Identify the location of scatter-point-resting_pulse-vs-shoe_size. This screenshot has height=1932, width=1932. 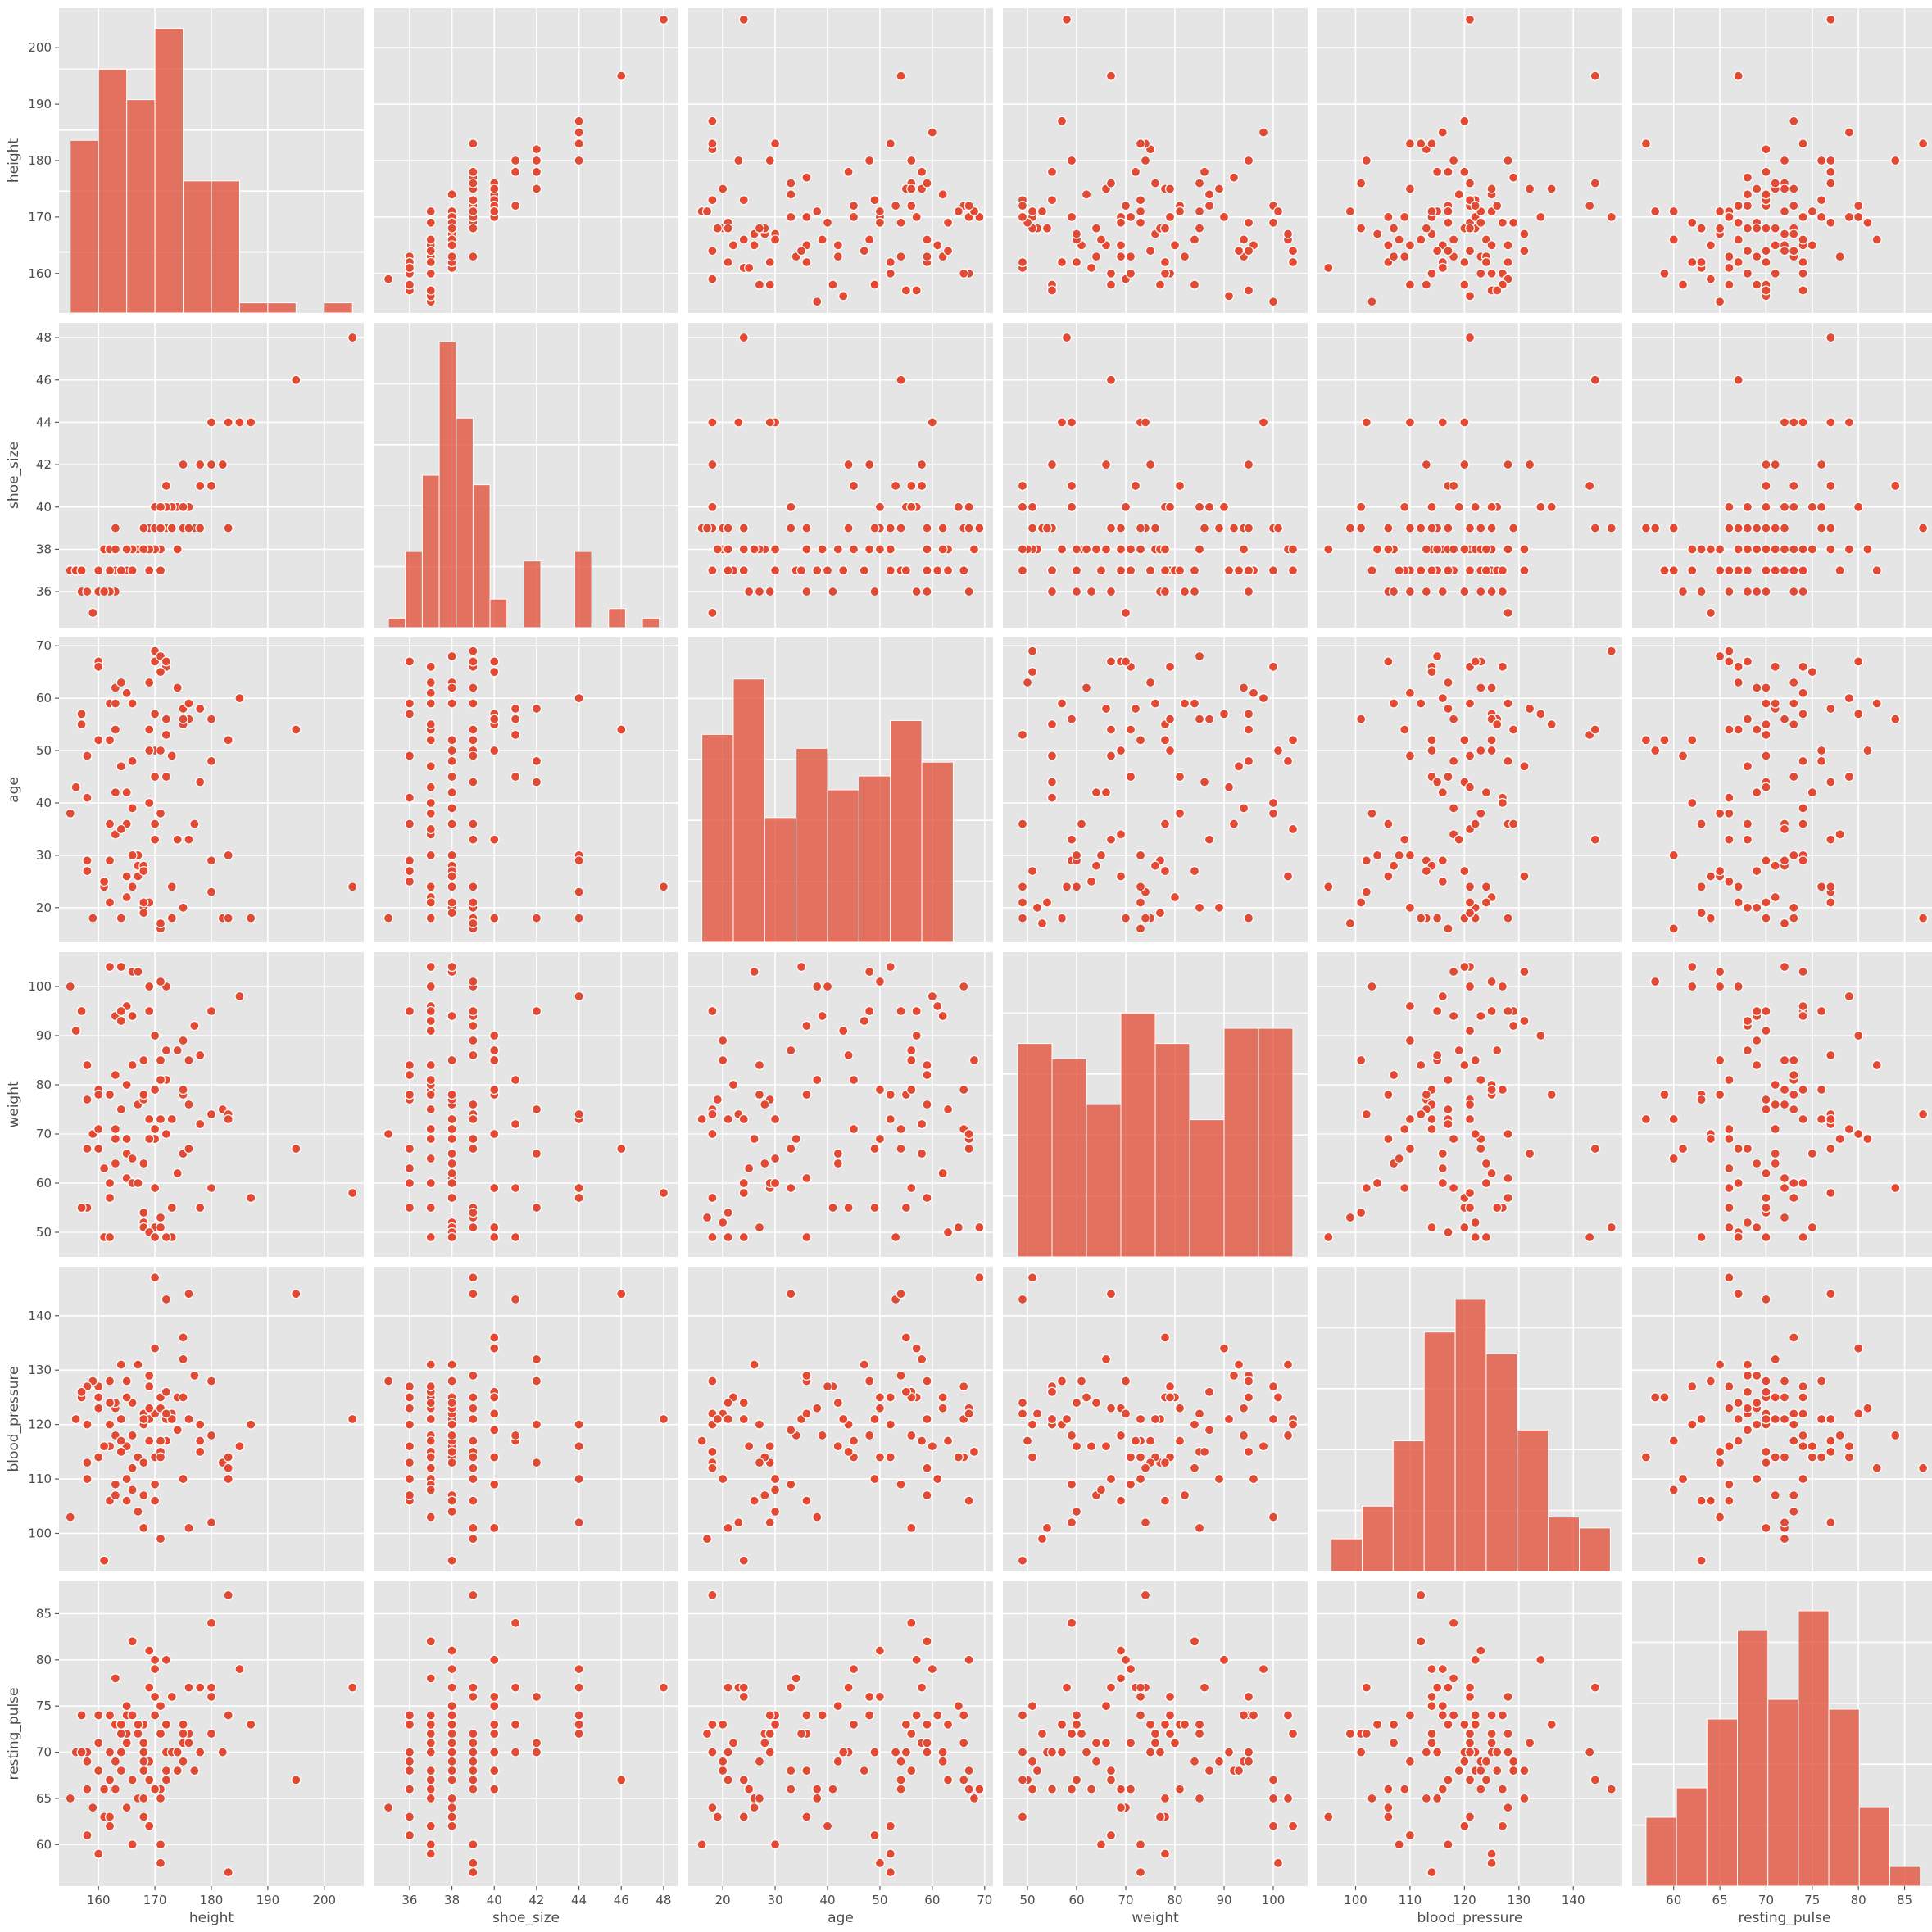
(1895, 486).